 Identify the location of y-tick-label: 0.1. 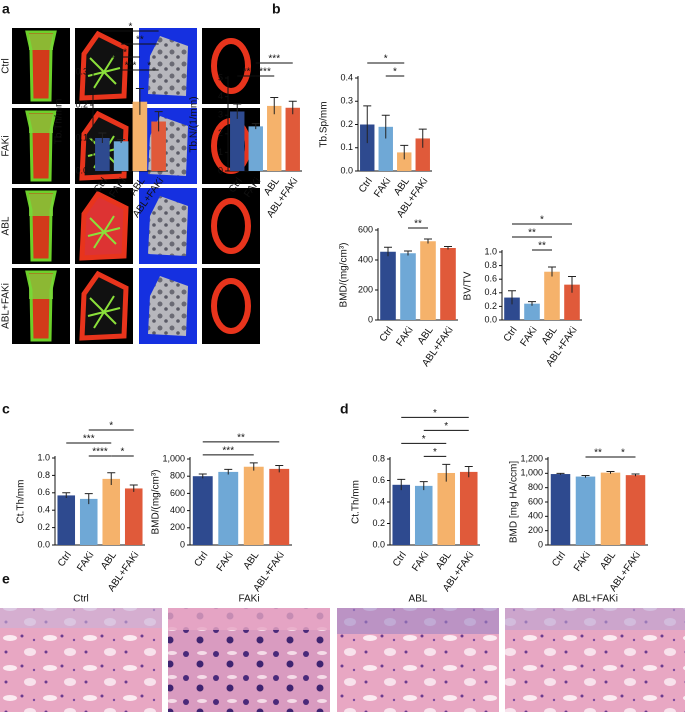
(346, 147).